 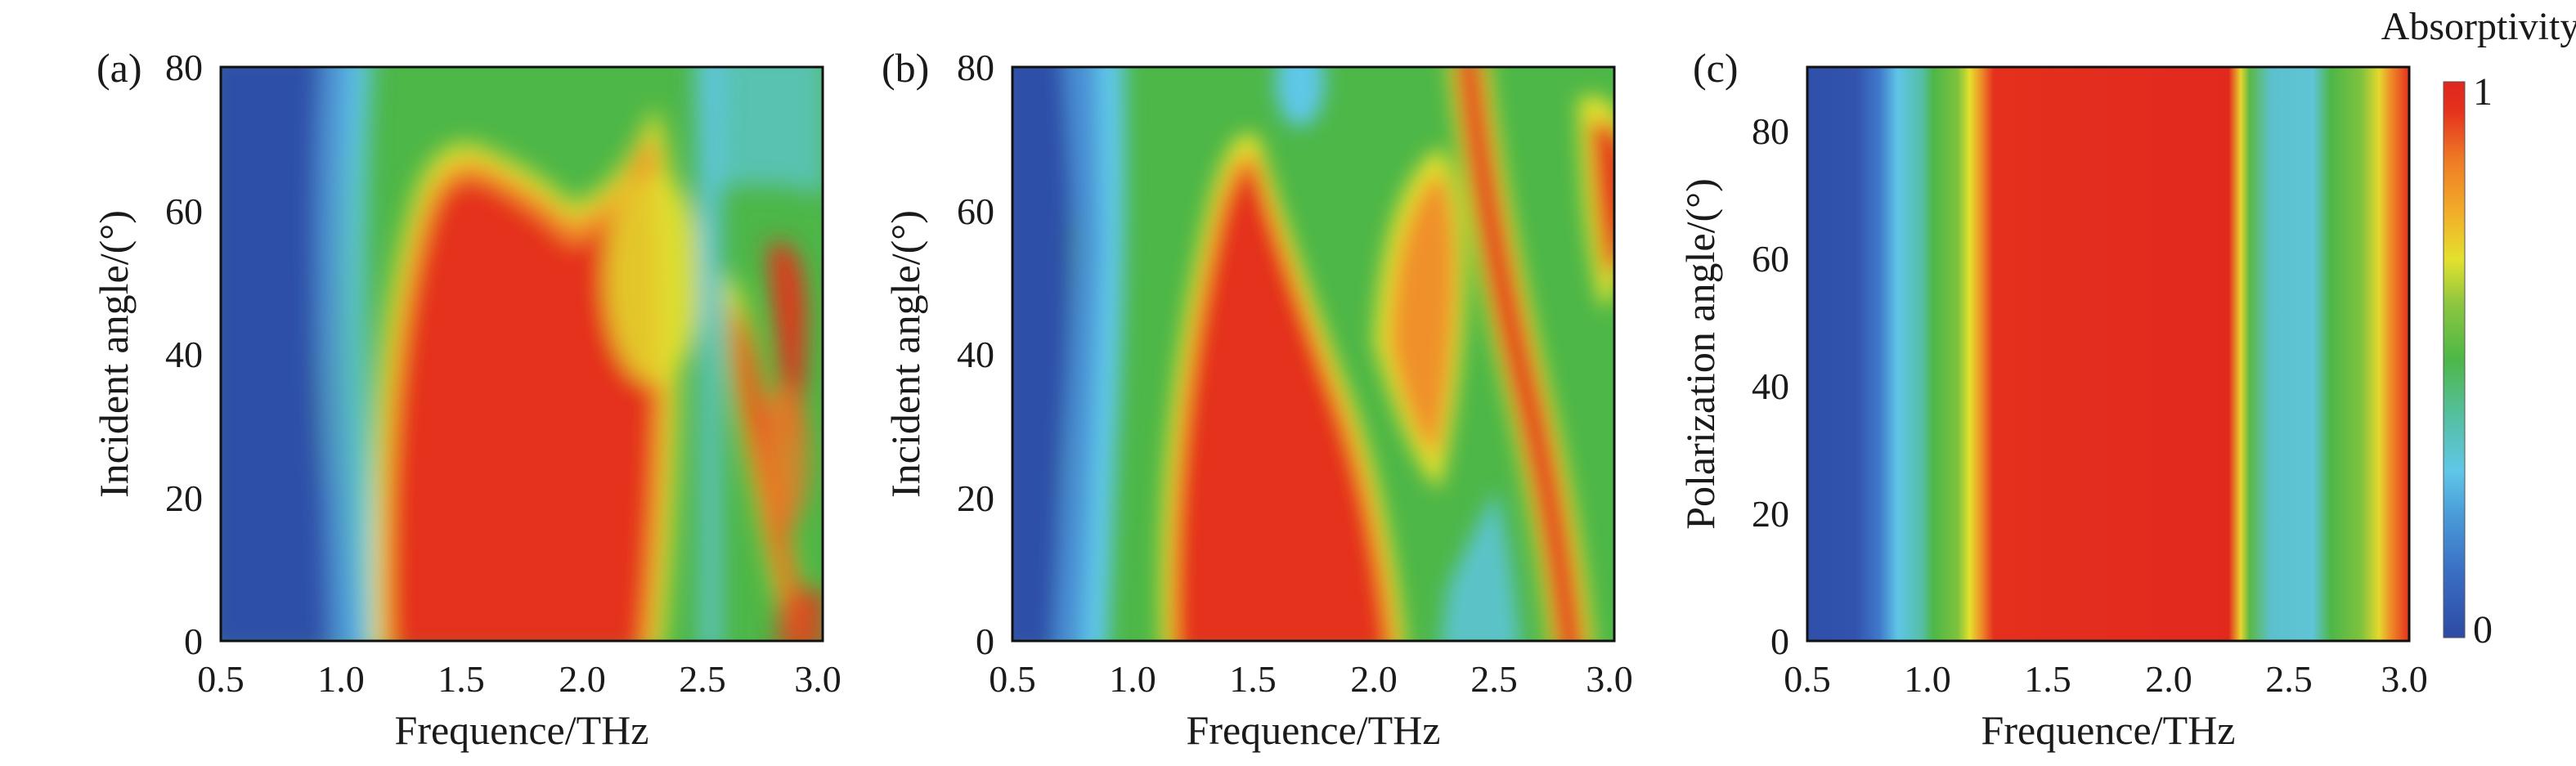 I want to click on panel-tag-a: (a), so click(x=119, y=68).